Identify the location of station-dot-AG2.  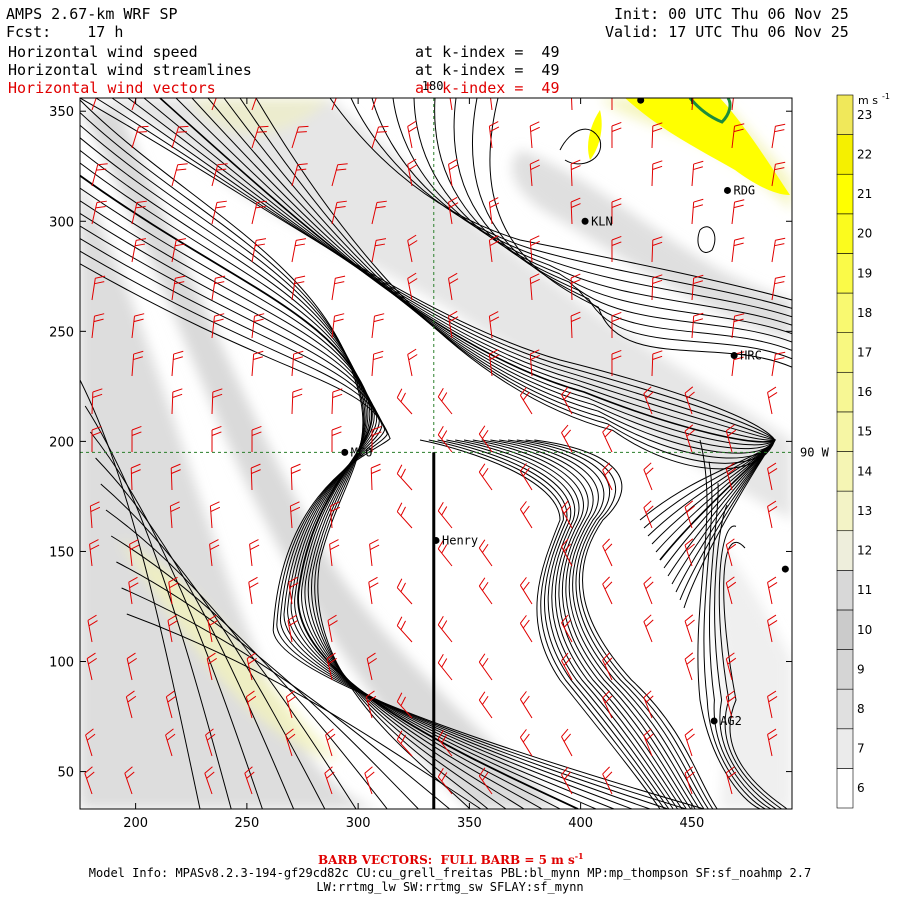
(714, 721).